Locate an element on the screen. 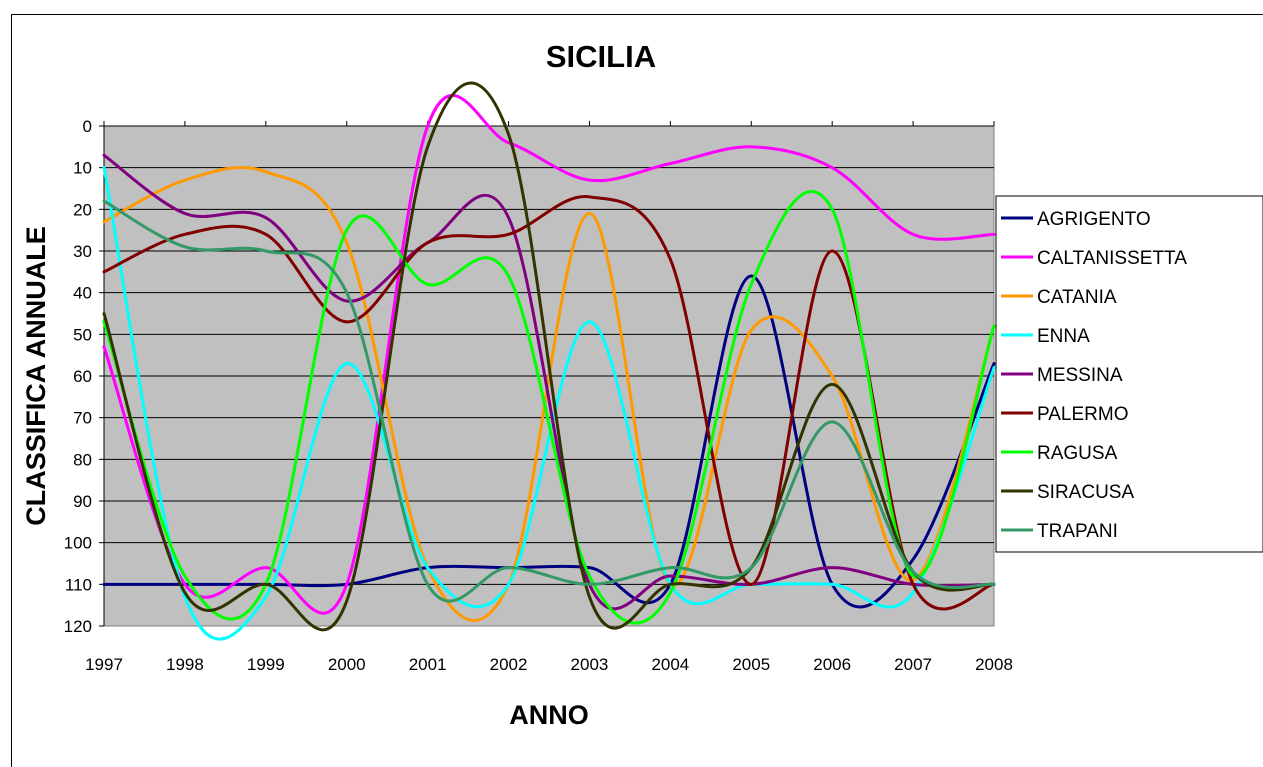  x-tick-label: 1998 is located at coordinates (185, 664).